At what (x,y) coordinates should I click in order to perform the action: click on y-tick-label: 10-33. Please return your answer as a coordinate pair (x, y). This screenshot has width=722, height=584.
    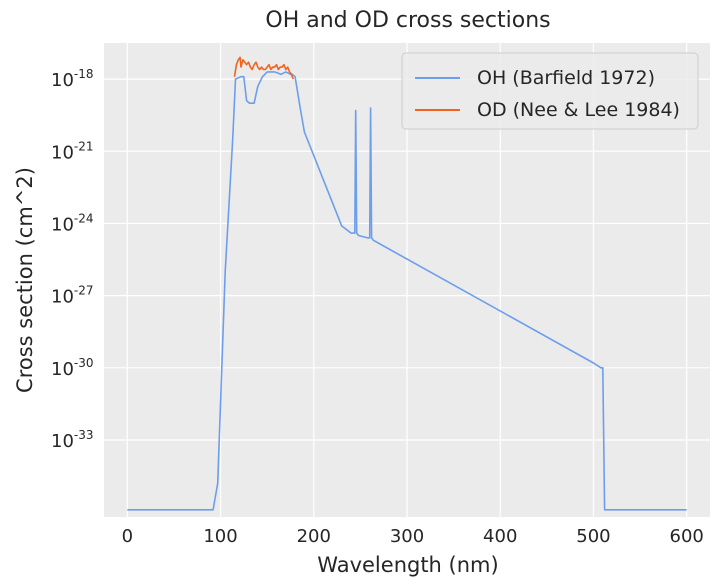
    Looking at the image, I should click on (72, 440).